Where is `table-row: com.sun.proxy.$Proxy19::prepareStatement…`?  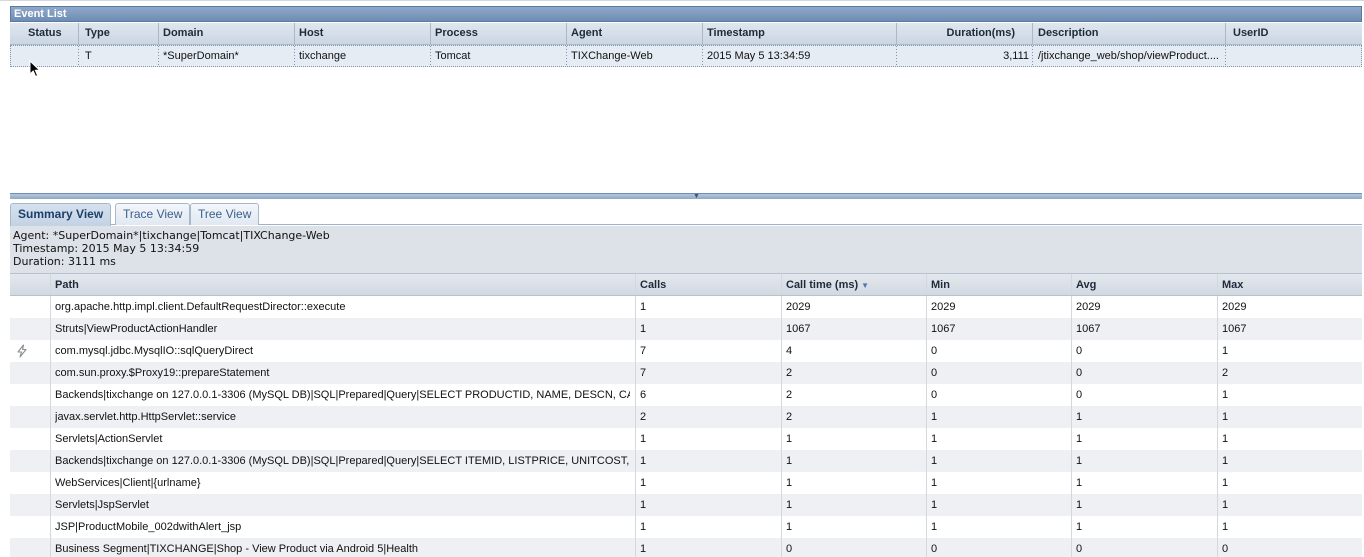 table-row: com.sun.proxy.$Proxy19::prepareStatement… is located at coordinates (686, 373).